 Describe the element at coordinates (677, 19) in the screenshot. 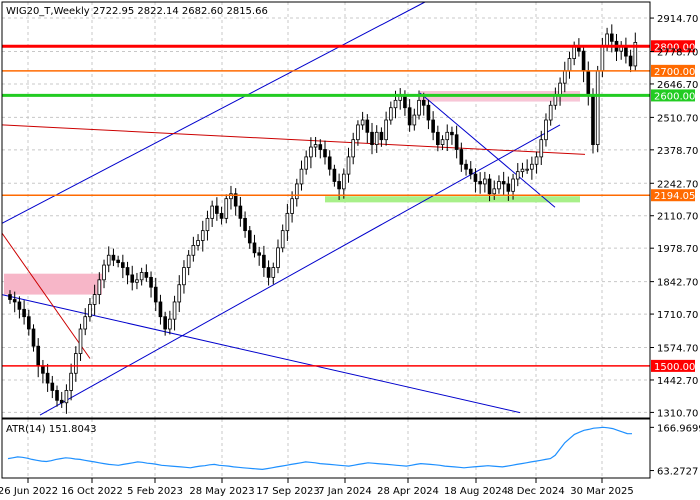

I see `y-tick-label: 2914.70` at that location.